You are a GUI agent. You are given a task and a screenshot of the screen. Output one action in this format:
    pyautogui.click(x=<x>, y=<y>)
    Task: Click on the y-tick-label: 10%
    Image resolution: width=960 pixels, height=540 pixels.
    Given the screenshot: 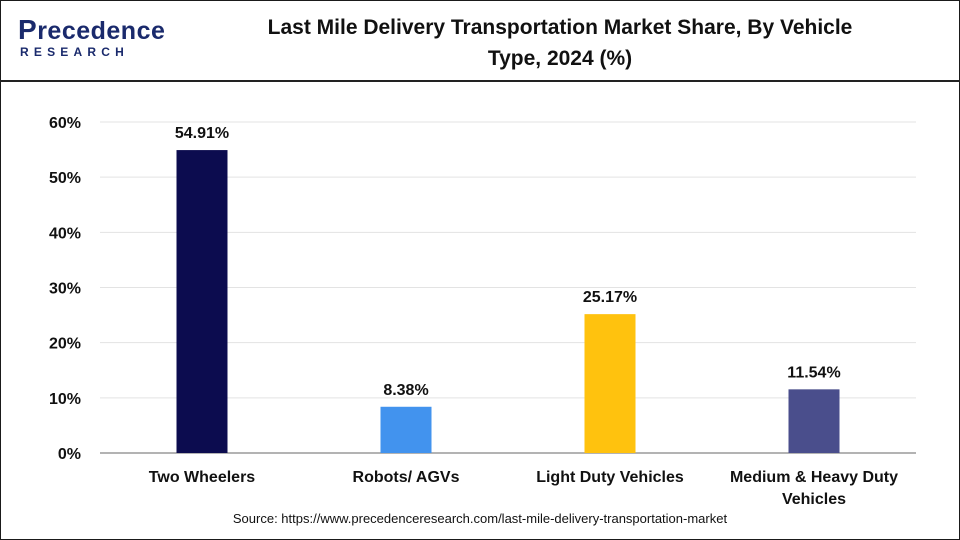 What is the action you would take?
    pyautogui.click(x=65, y=399)
    